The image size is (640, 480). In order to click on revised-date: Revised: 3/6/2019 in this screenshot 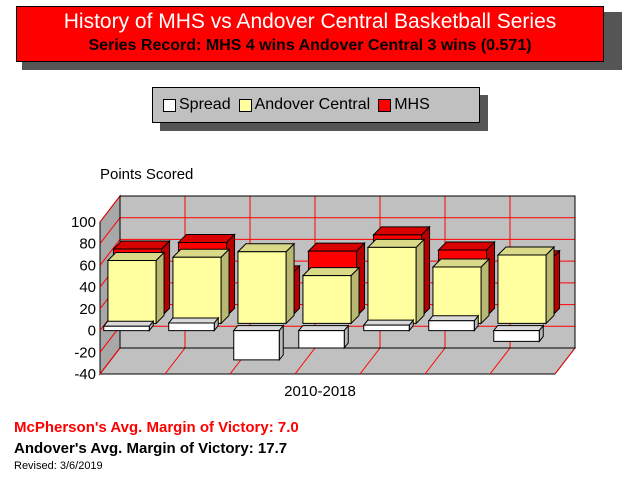, I will do `click(58, 466)`.